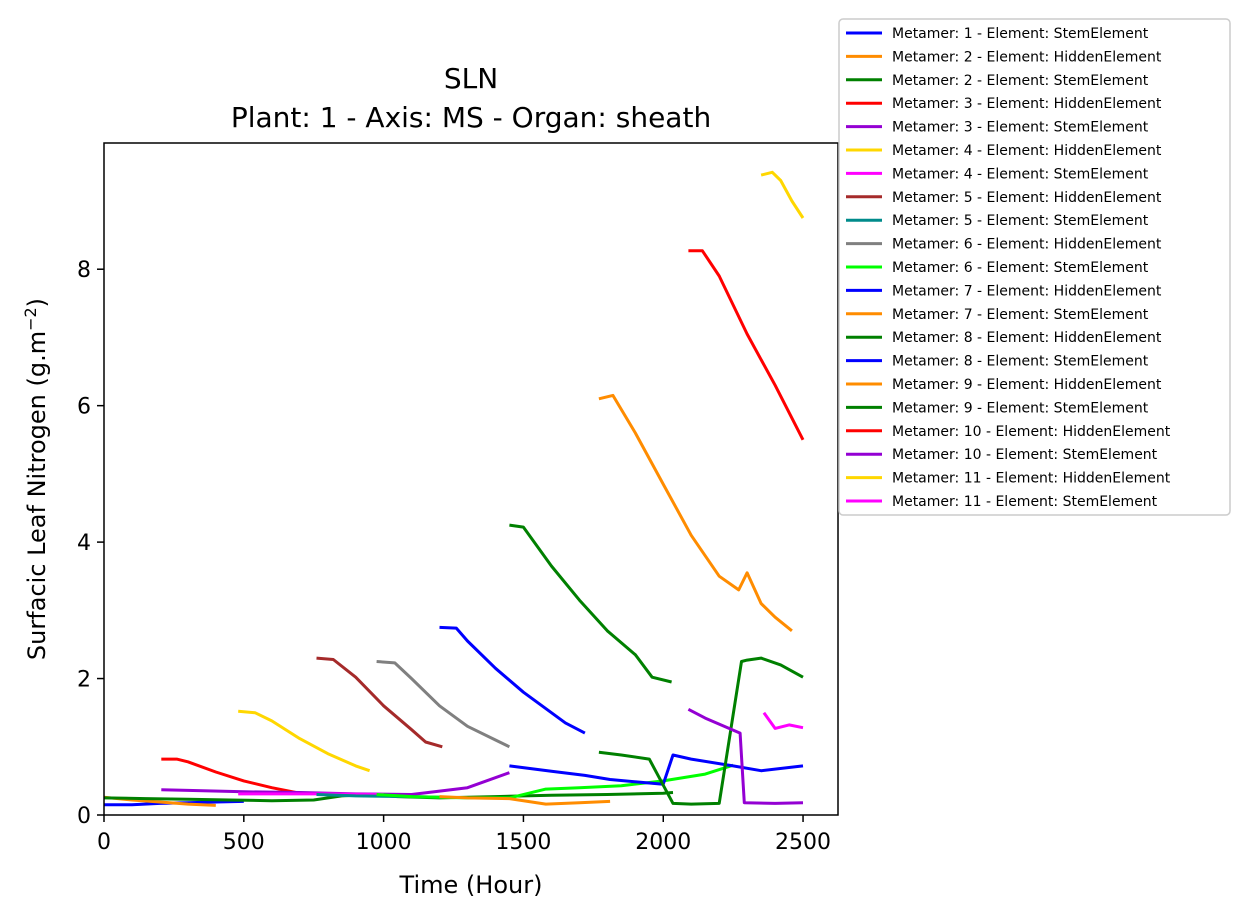 The height and width of the screenshot is (921, 1250). I want to click on legend-entry: Metamer: 9 - Element: StemElement, so click(1020, 408).